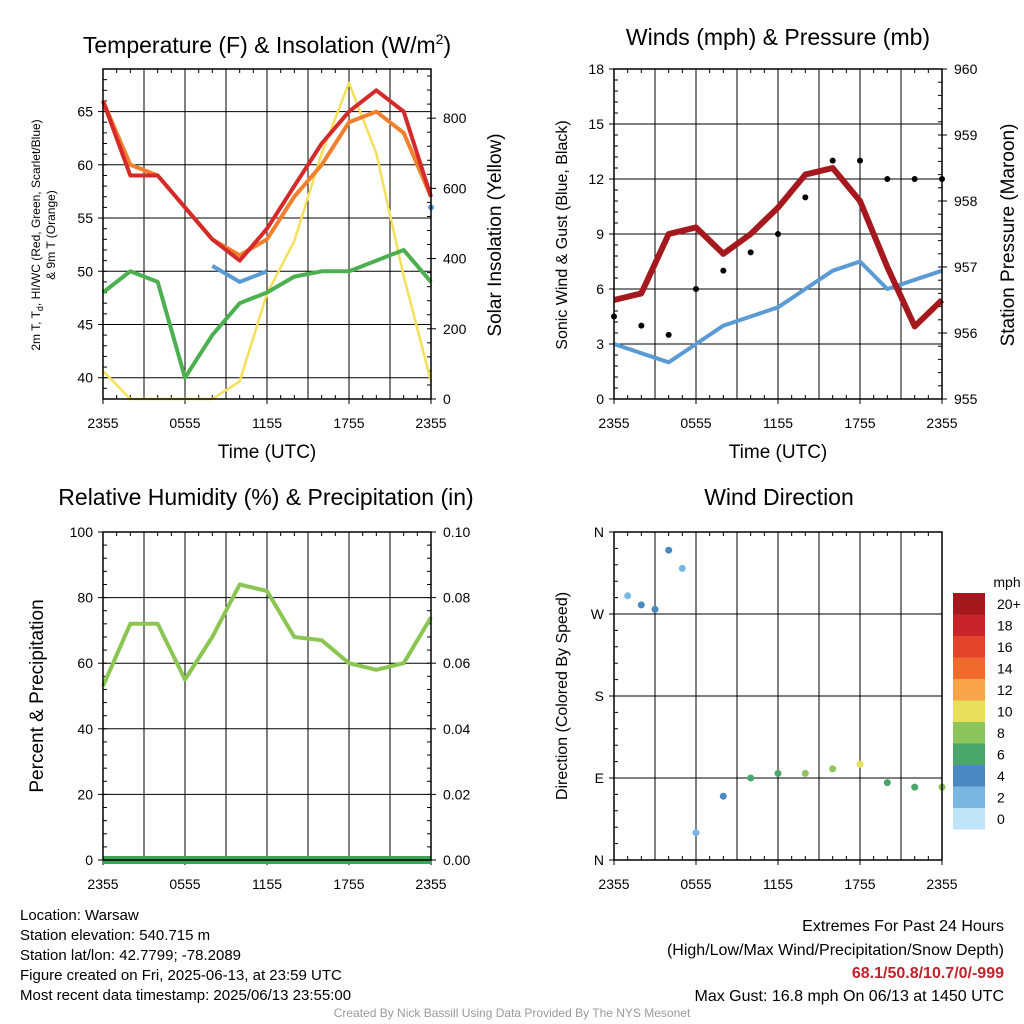  What do you see at coordinates (456, 532) in the screenshot?
I see `rh-y2tick-label: 0.10` at bounding box center [456, 532].